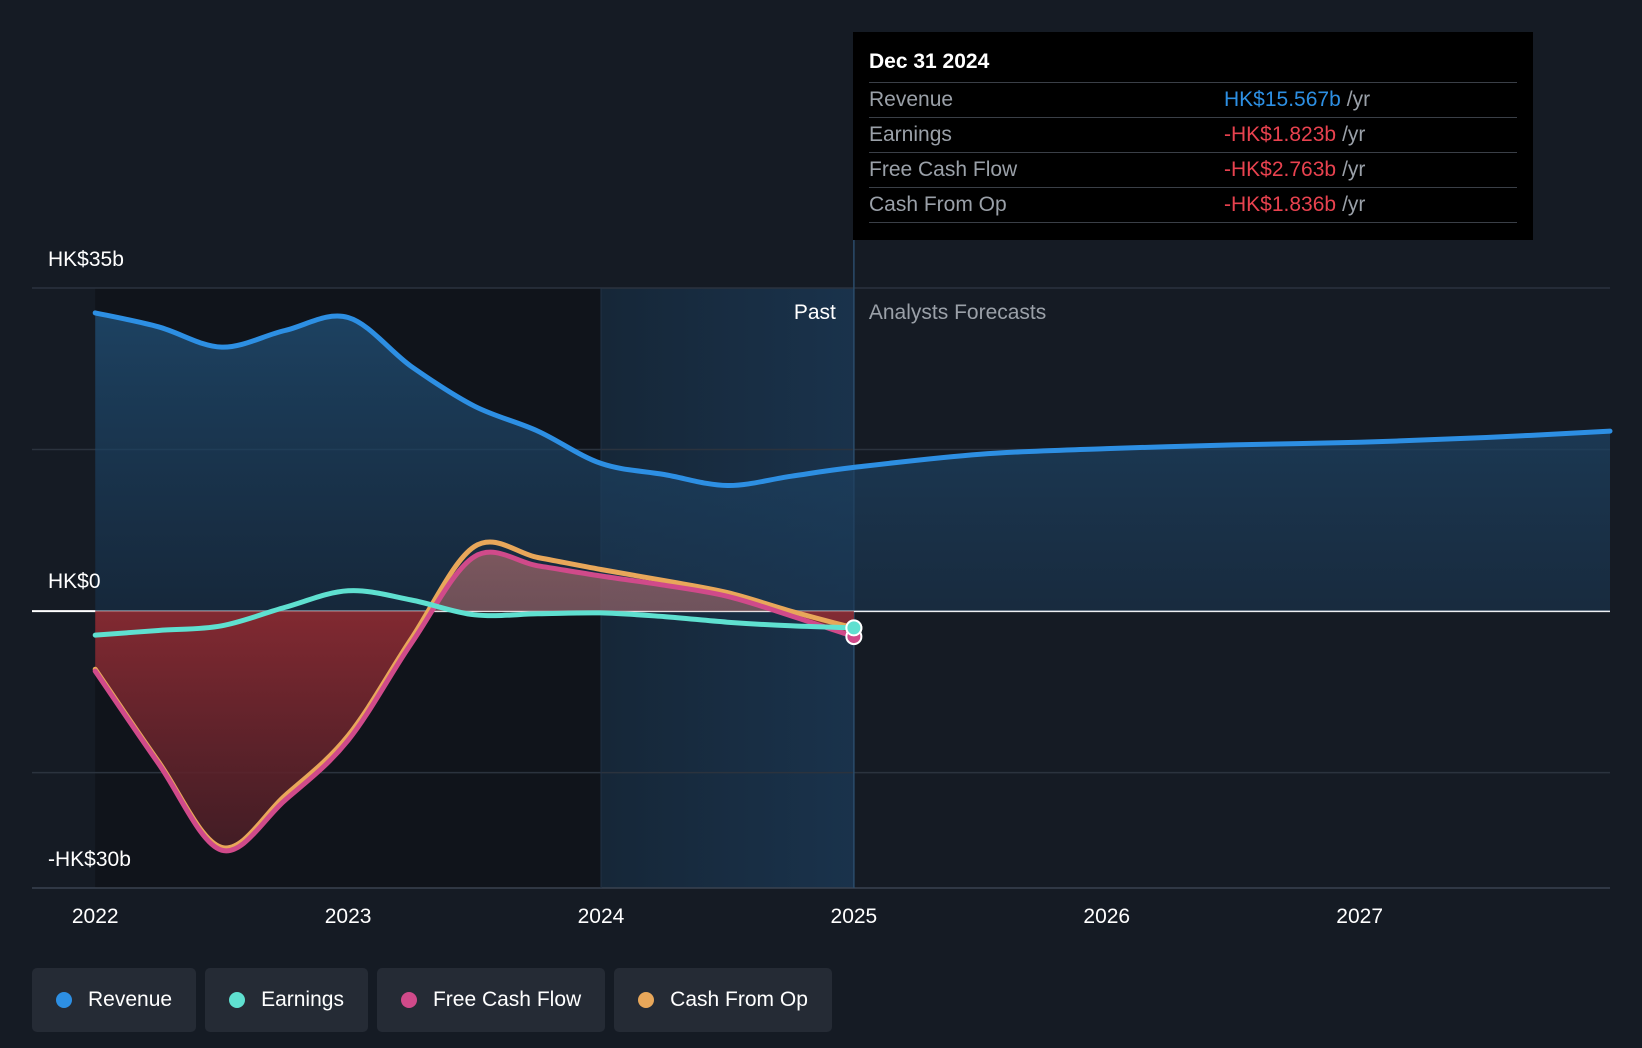 The image size is (1642, 1048). Describe the element at coordinates (302, 999) in the screenshot. I see `legend-label: Earnings` at that location.